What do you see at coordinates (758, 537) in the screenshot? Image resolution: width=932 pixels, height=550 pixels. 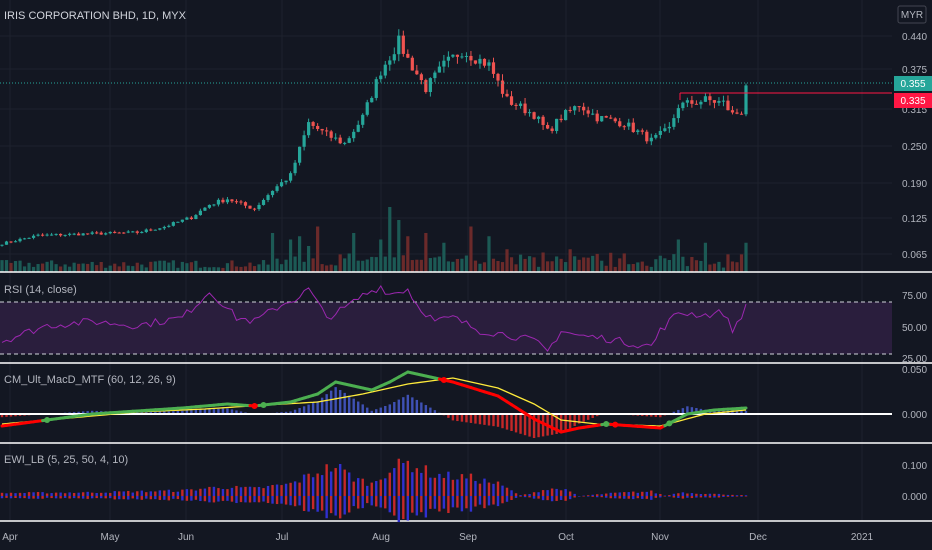 I see `time-label: Dec` at bounding box center [758, 537].